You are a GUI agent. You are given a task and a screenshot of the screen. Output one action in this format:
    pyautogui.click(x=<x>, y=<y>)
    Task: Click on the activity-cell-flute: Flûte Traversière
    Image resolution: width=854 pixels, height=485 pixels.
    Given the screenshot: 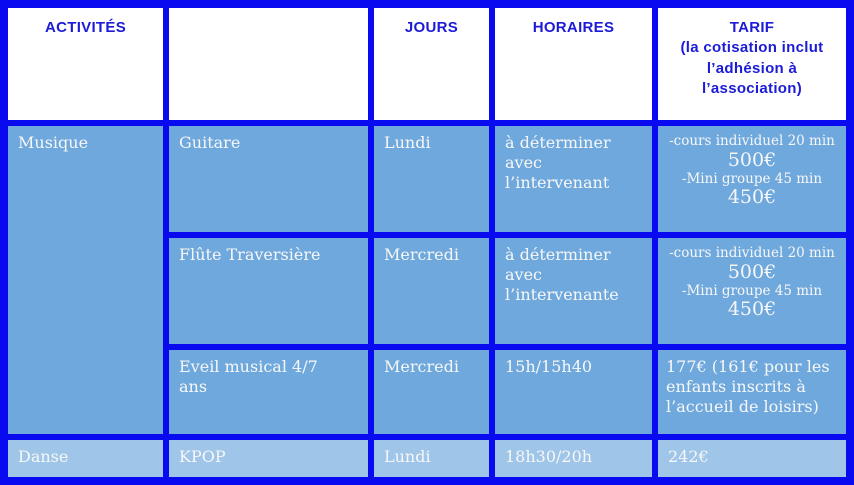 What is the action you would take?
    pyautogui.click(x=268, y=291)
    